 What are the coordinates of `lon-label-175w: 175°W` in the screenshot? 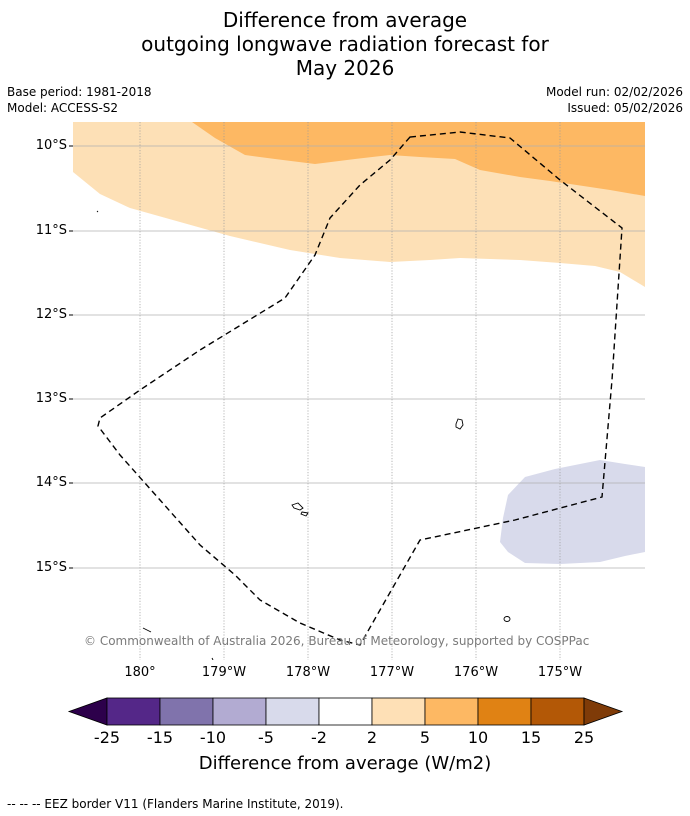 It's located at (560, 672).